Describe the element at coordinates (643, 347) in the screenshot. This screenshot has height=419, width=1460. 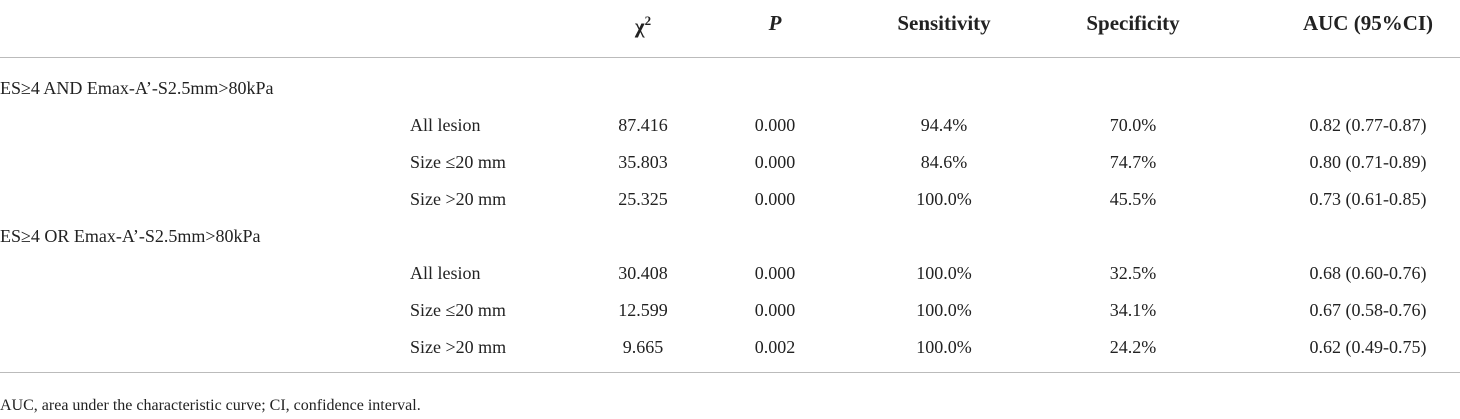
I see `cell: 9.665` at that location.